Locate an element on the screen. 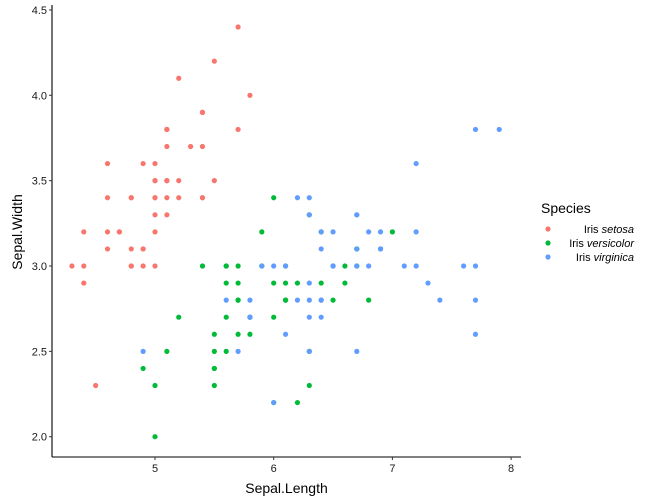 This screenshot has width=648, height=504. legend-key-virginica is located at coordinates (548, 257).